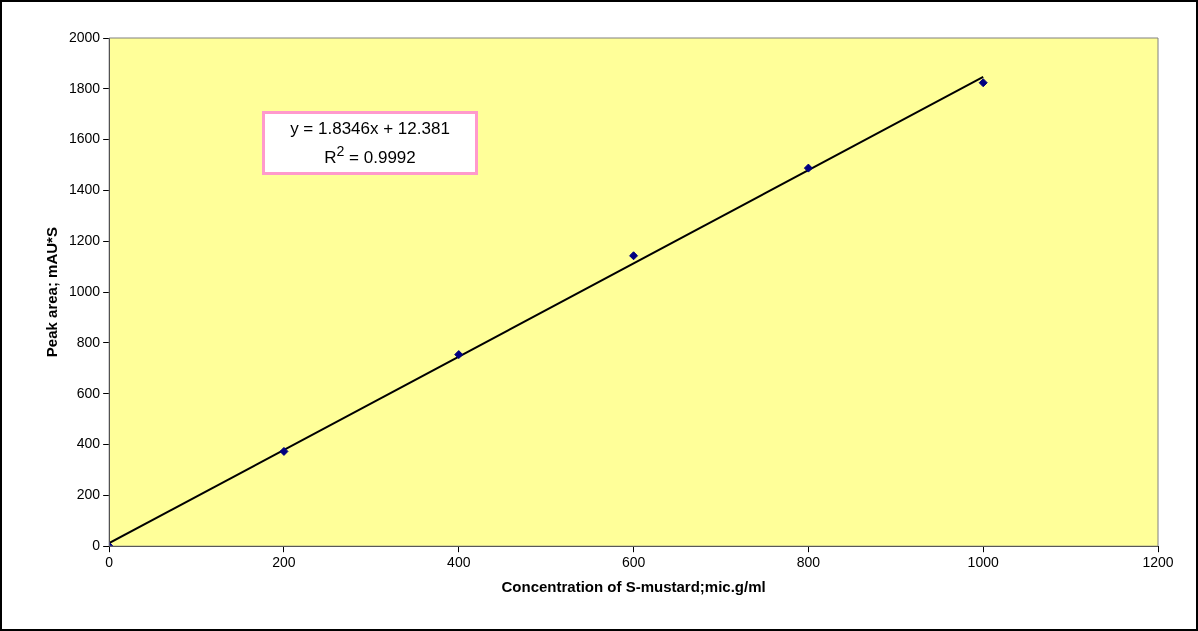 Image resolution: width=1198 pixels, height=631 pixels. What do you see at coordinates (84, 138) in the screenshot?
I see `y-tick-label: 1600` at bounding box center [84, 138].